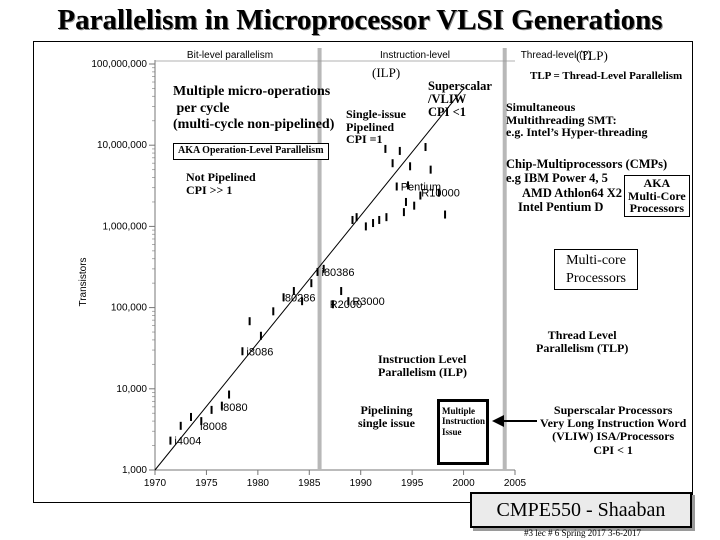 This screenshot has height=540, width=720. What do you see at coordinates (346, 305) in the screenshot?
I see `processor-label: R2000` at bounding box center [346, 305].